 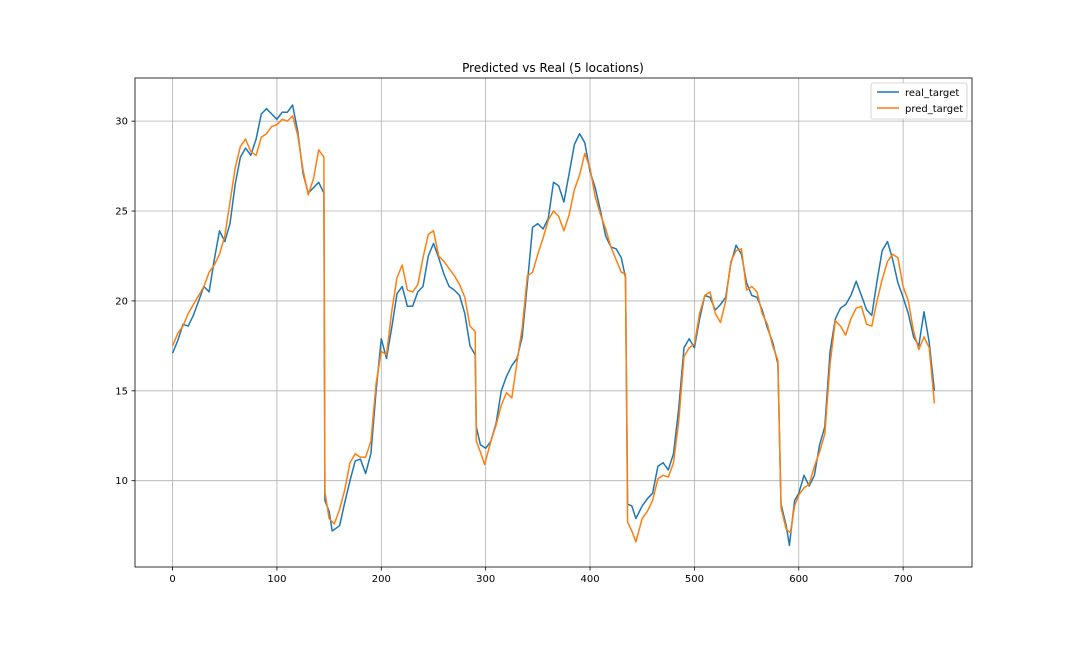 I want to click on x-axis: 0 100 200 300 400 500 600 700, so click(x=541, y=576).